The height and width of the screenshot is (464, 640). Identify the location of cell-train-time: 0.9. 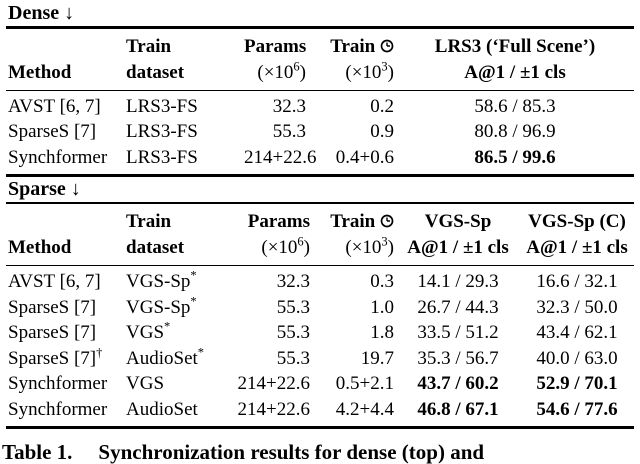
(382, 131).